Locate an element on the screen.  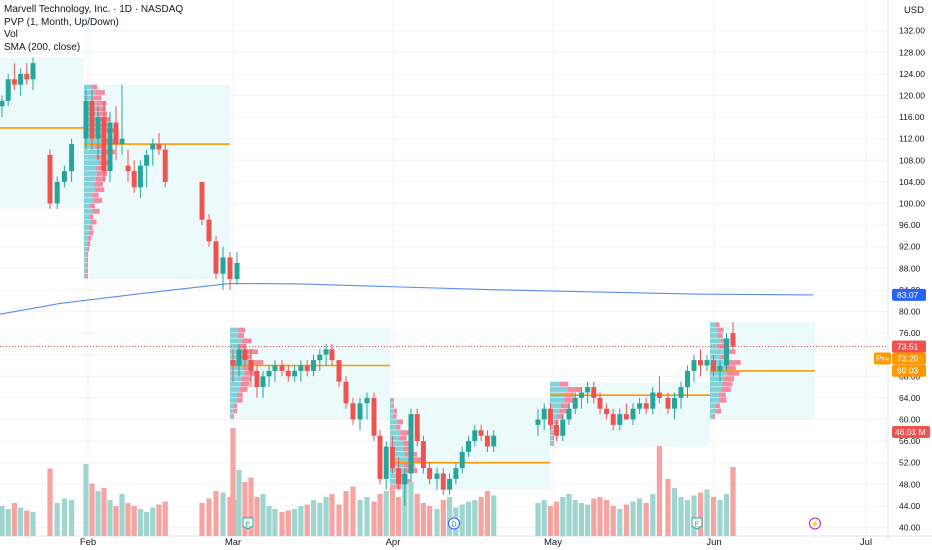
event-badges: E D E ⚡ is located at coordinates (531, 523).